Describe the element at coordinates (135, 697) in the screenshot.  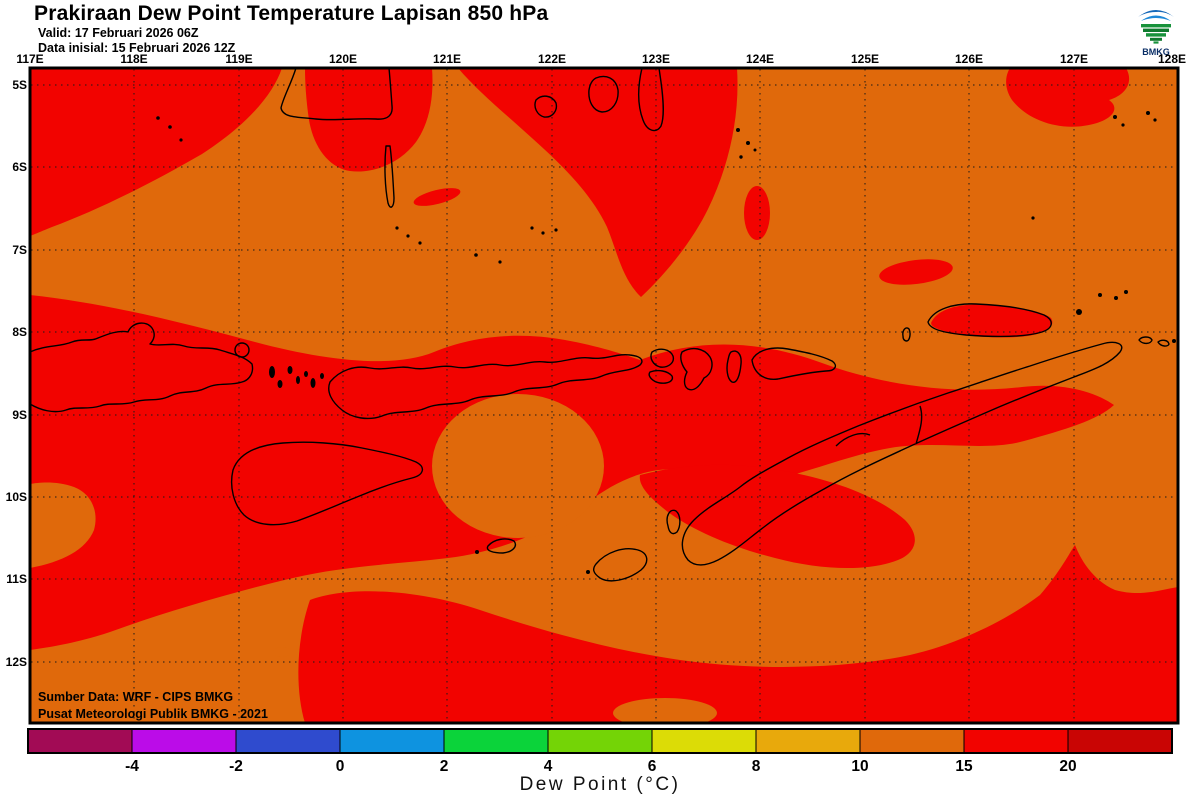
I see `source-line-1: Sumber Data: WRF - CIPS BMKG` at that location.